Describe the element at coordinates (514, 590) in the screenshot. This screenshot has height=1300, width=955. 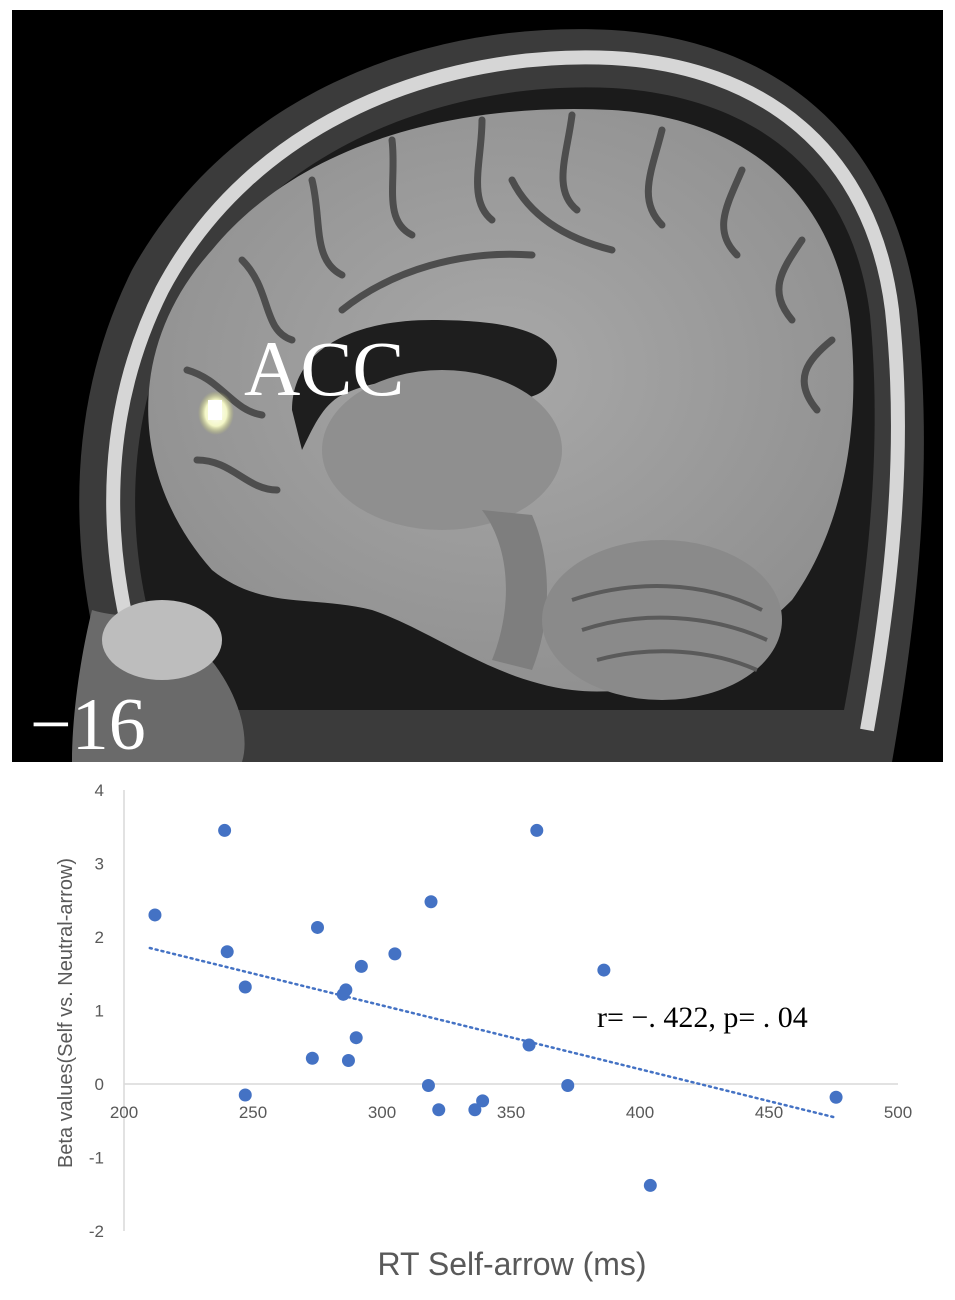
I see `brainstem` at that location.